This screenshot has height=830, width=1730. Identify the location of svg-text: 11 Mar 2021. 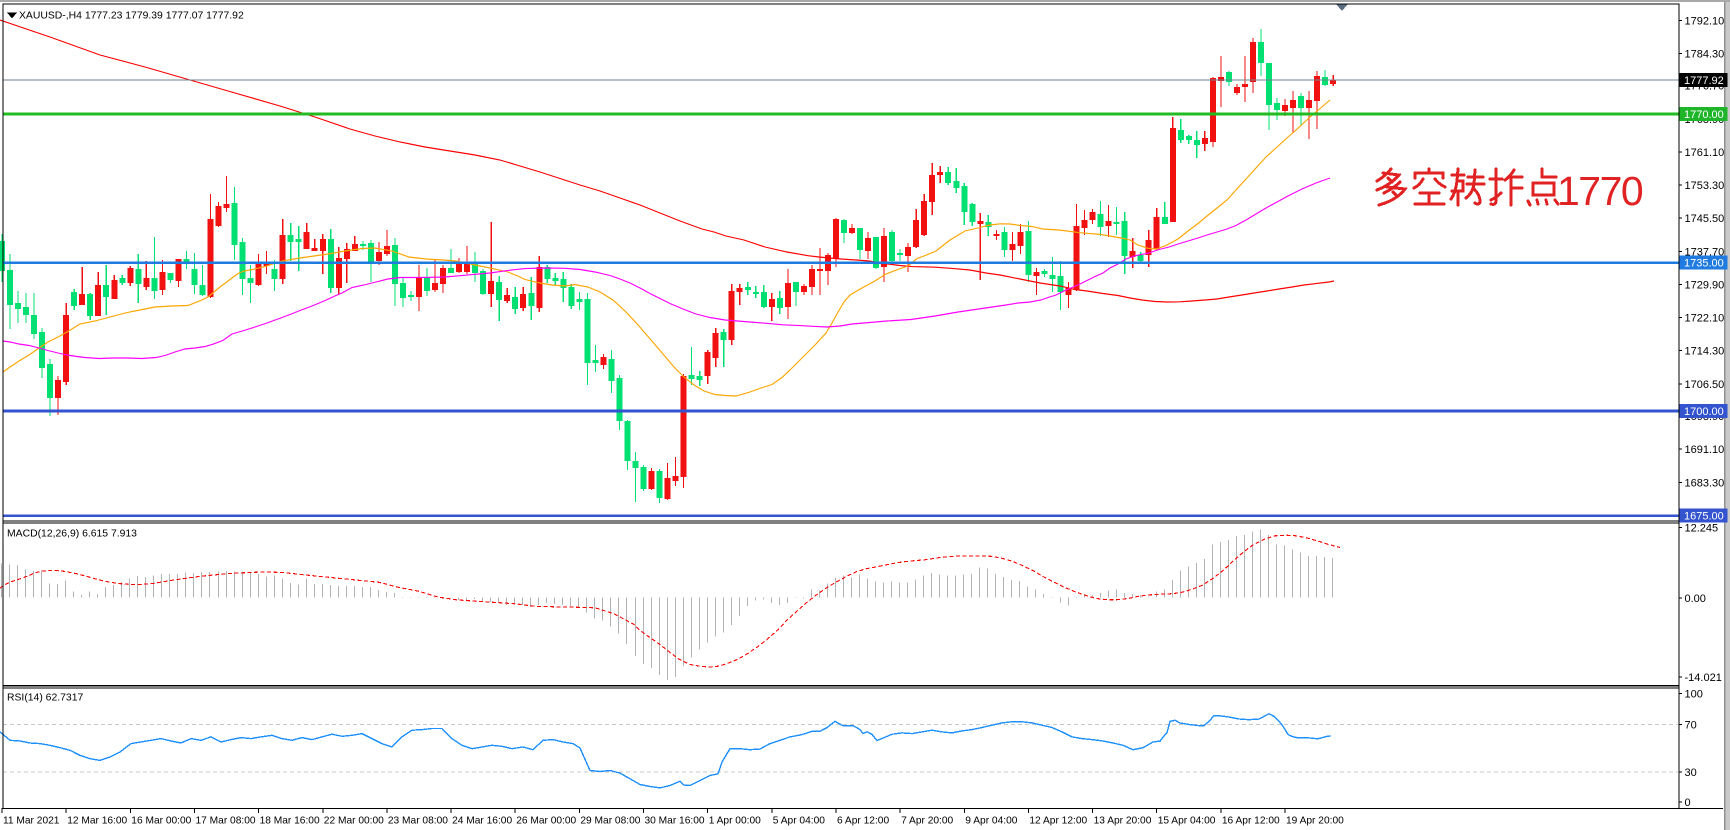
(31, 821).